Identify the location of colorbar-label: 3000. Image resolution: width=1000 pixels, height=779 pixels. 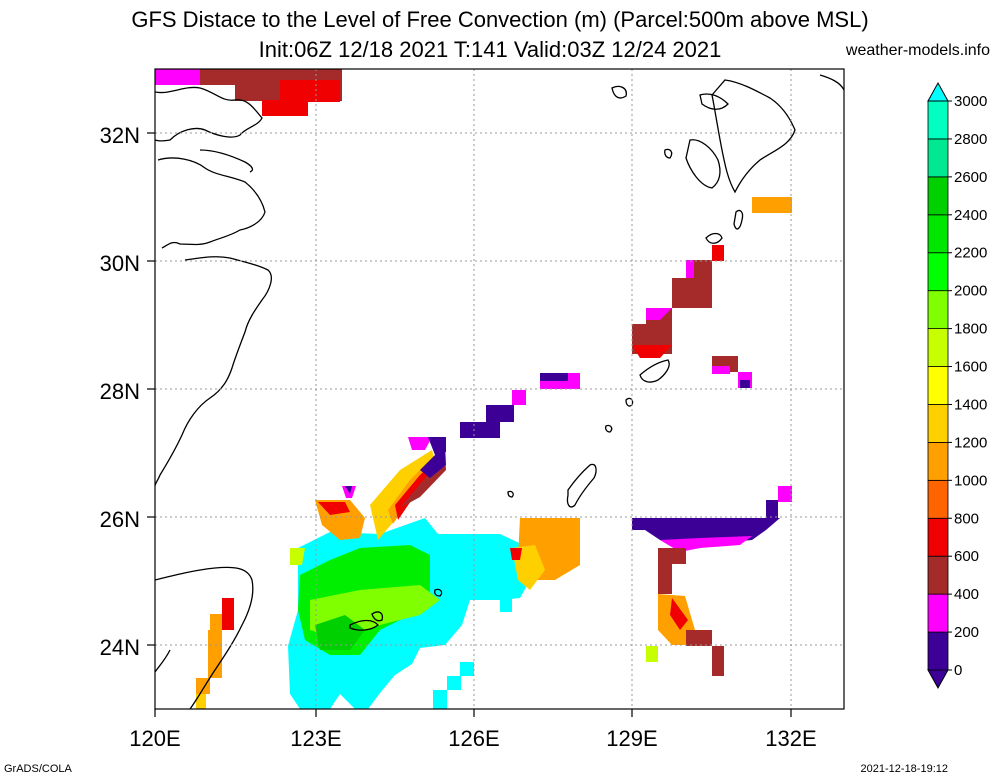
(970, 101).